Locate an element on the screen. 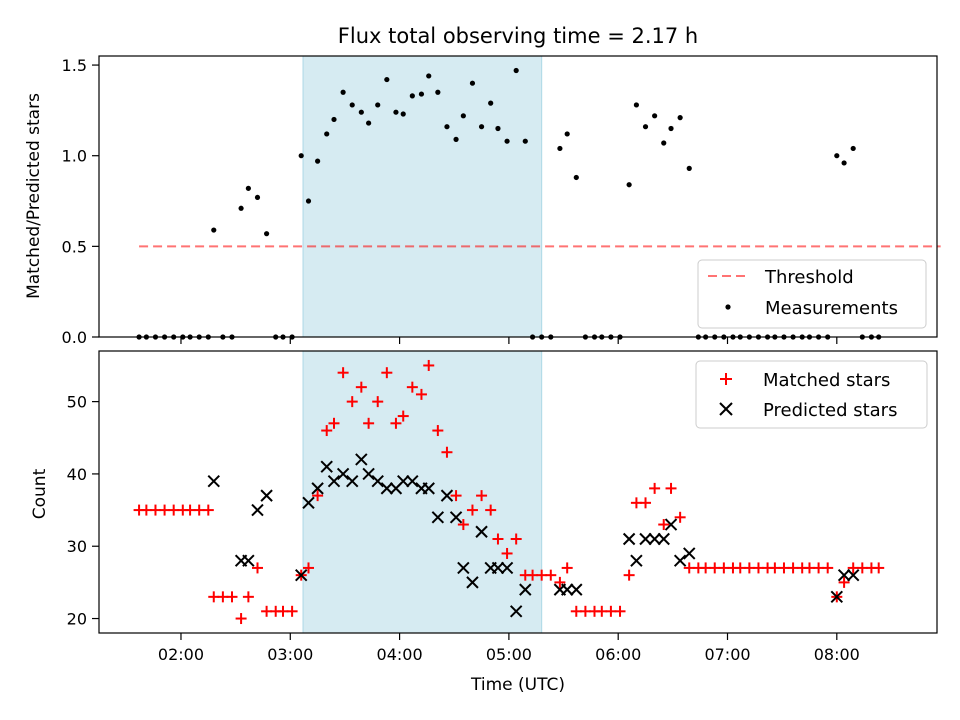  top-y-tick-label: 1.0 is located at coordinates (74, 156).